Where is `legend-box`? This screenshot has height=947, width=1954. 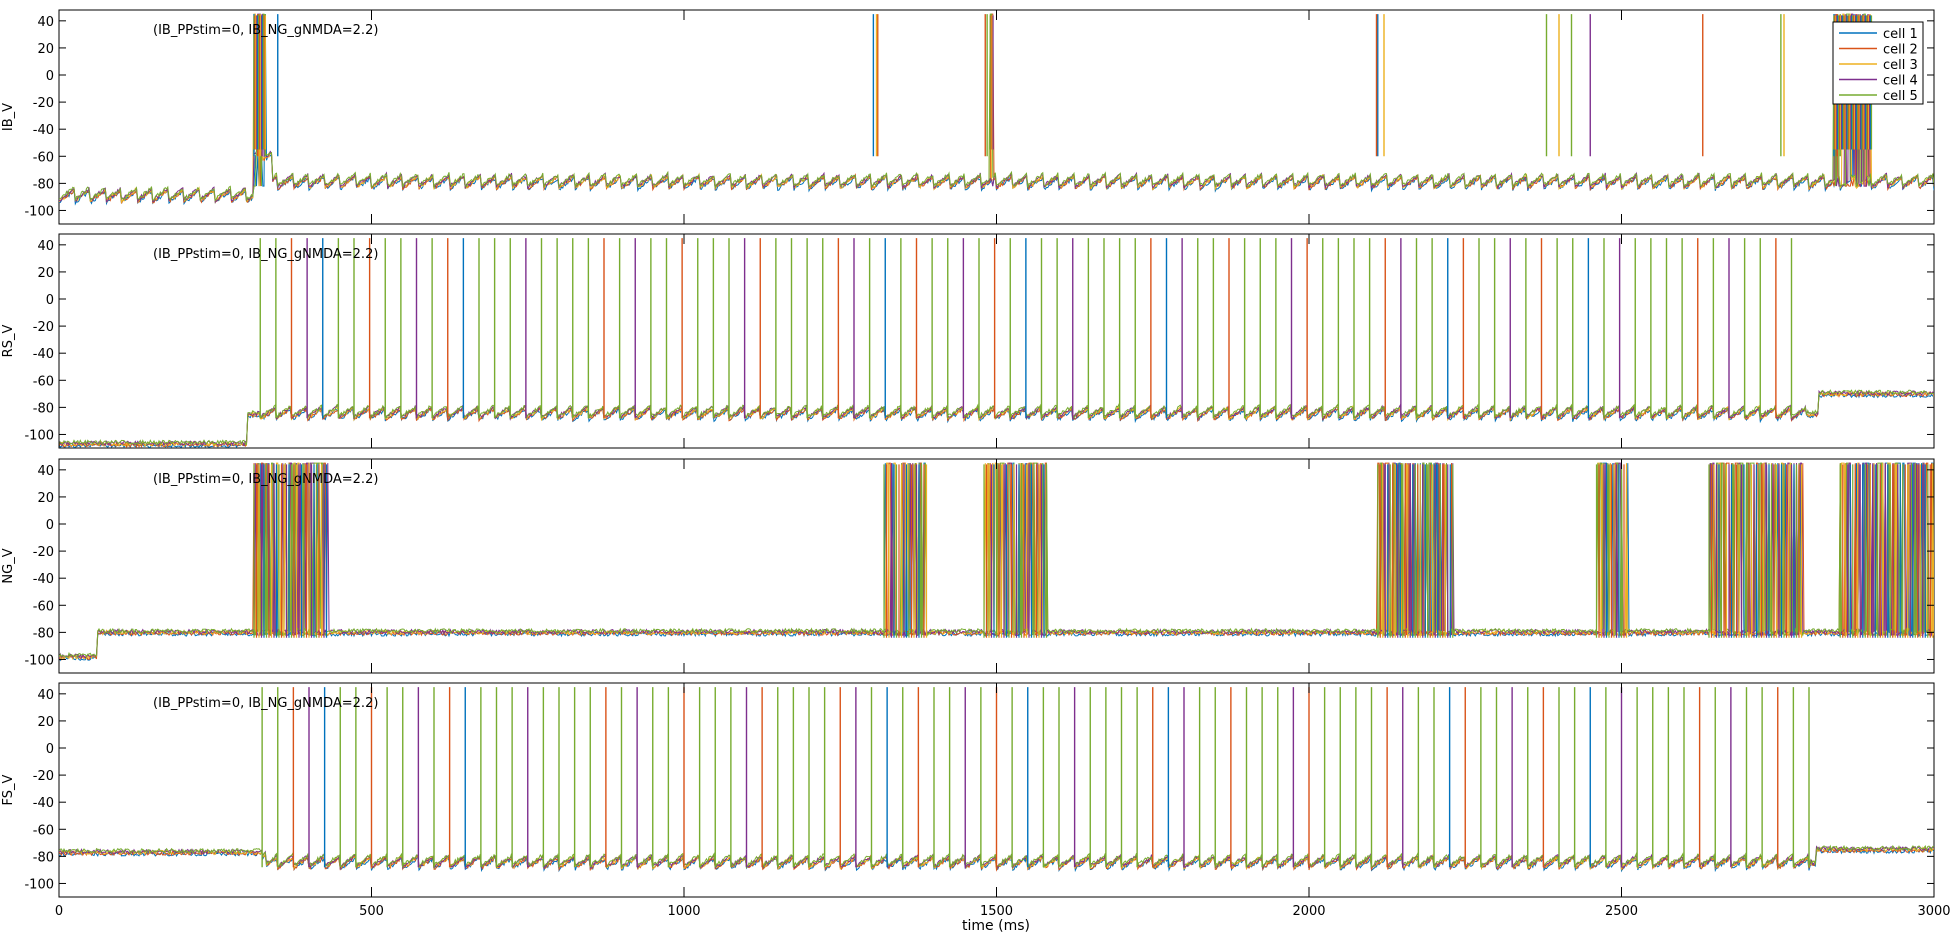
legend-box is located at coordinates (1878, 63).